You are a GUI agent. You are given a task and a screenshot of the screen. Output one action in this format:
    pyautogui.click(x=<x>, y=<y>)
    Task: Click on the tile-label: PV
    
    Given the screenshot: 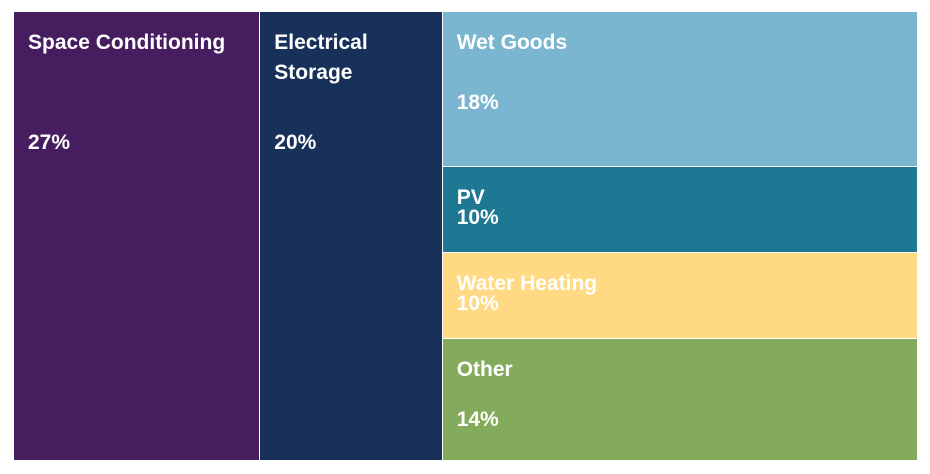 What is the action you would take?
    pyautogui.click(x=470, y=198)
    